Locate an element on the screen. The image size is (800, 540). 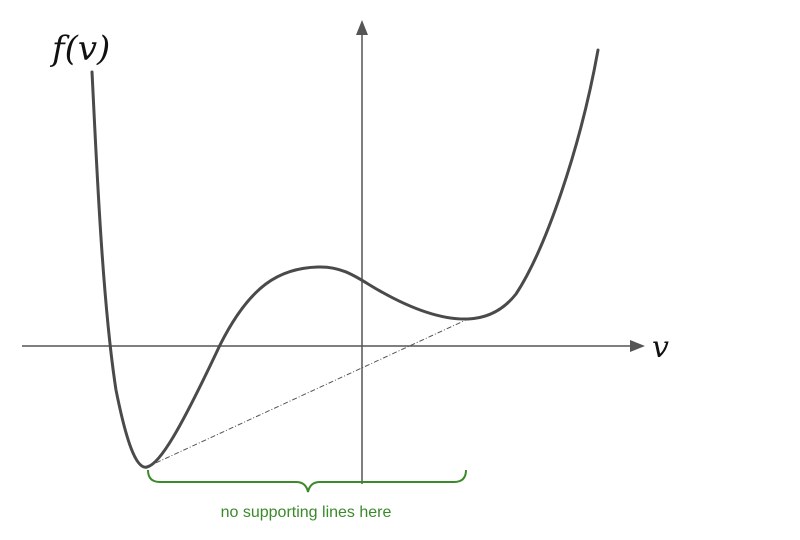
x-axis-arrowhead is located at coordinates (637, 346).